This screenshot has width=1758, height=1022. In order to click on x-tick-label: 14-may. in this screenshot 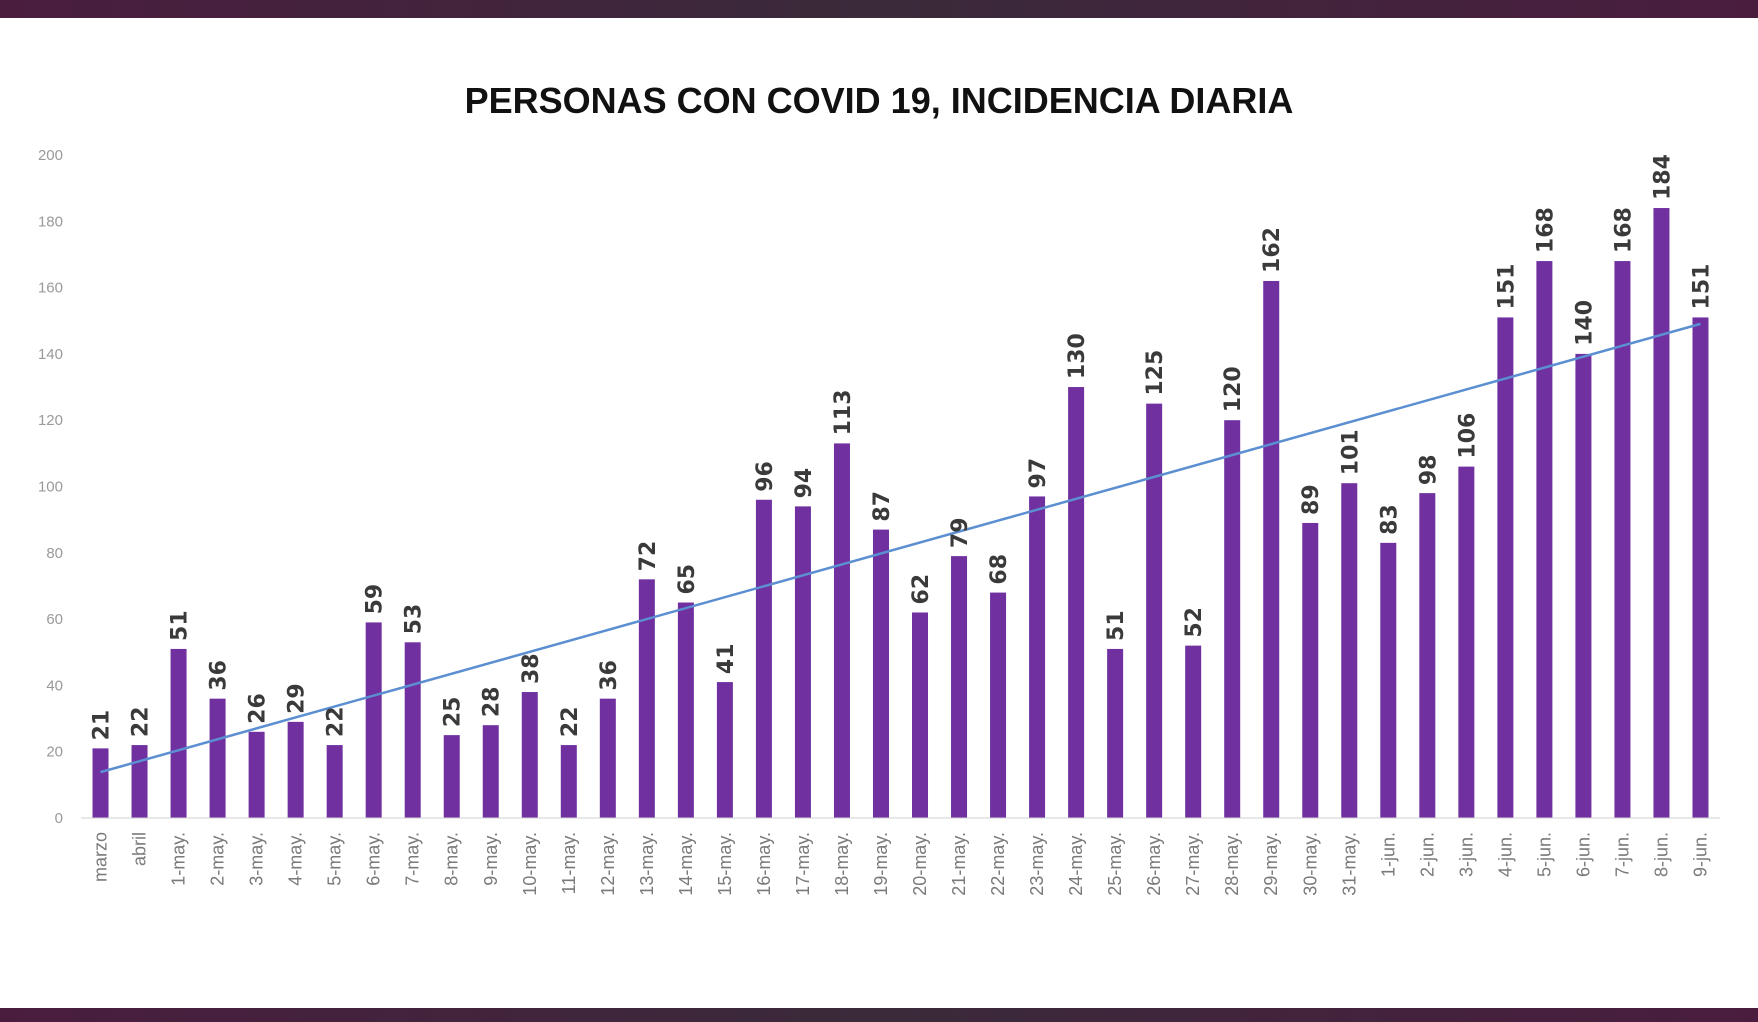, I will do `click(686, 864)`.